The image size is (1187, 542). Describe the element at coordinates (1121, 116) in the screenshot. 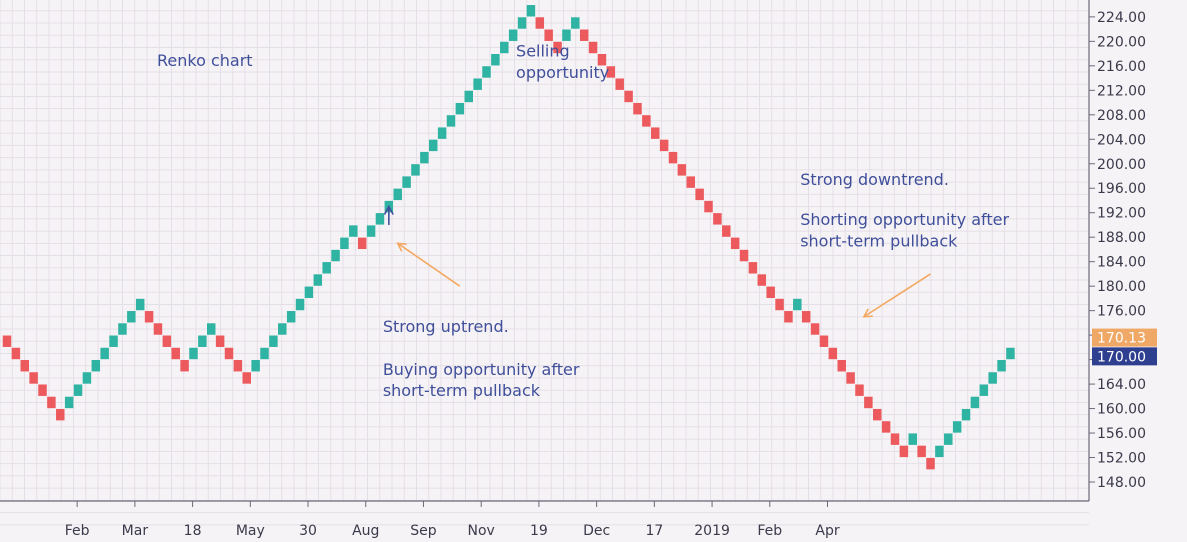

I see `y-tick-label: 208.00` at that location.